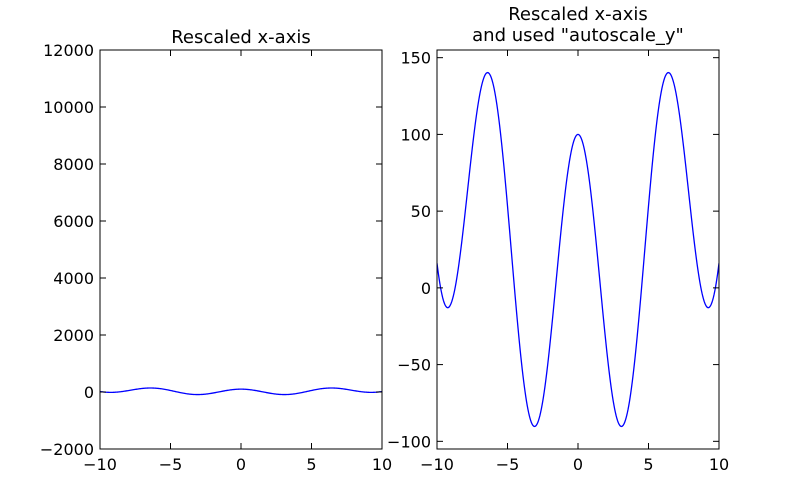 The height and width of the screenshot is (500, 800). What do you see at coordinates (415, 134) in the screenshot?
I see `y-tick-label: 100` at bounding box center [415, 134].